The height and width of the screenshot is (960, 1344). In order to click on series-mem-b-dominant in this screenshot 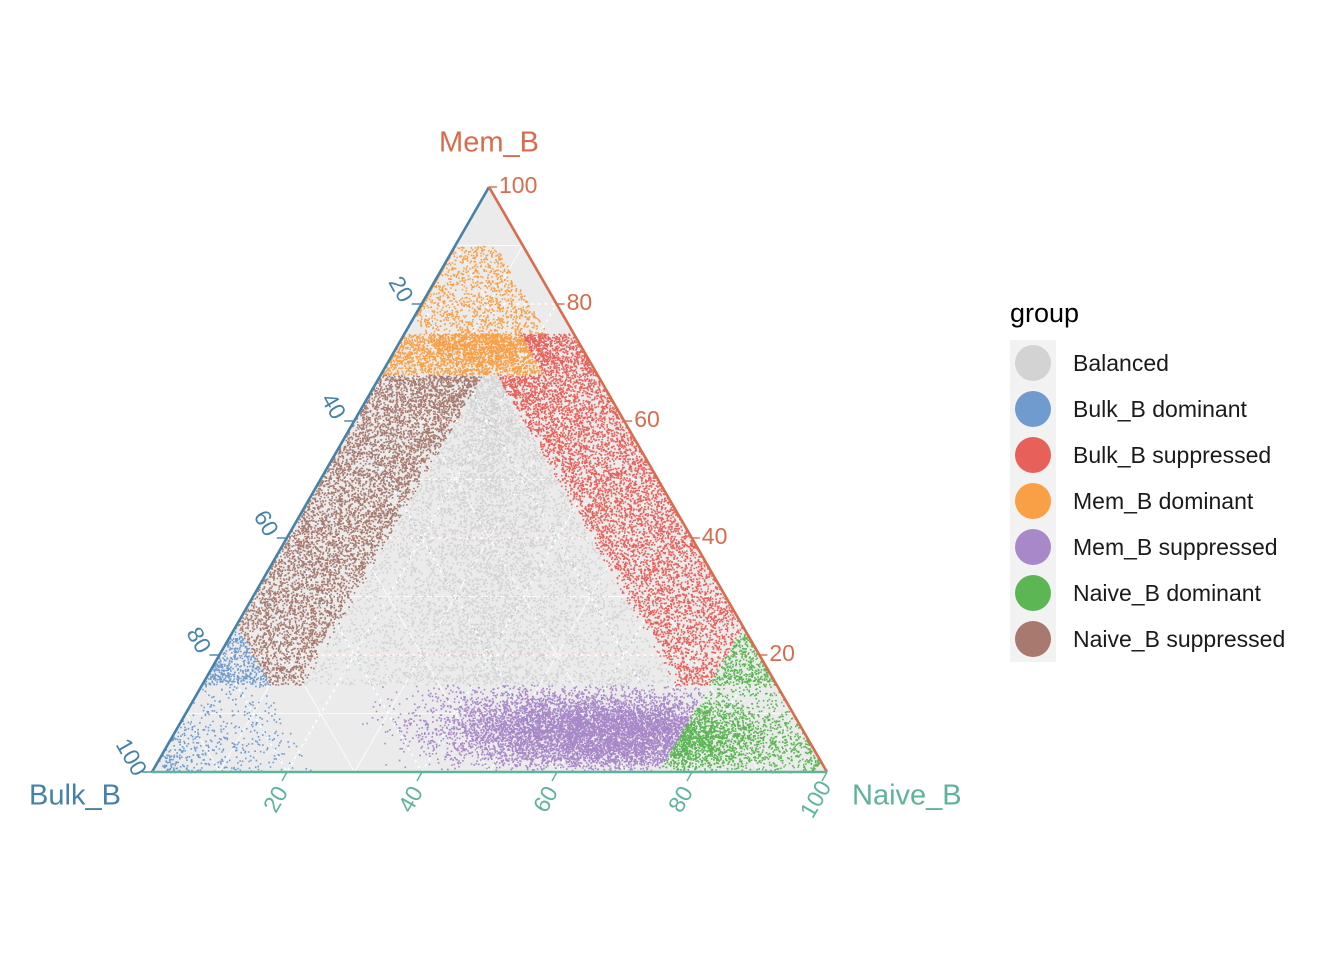, I will do `click(463, 310)`.